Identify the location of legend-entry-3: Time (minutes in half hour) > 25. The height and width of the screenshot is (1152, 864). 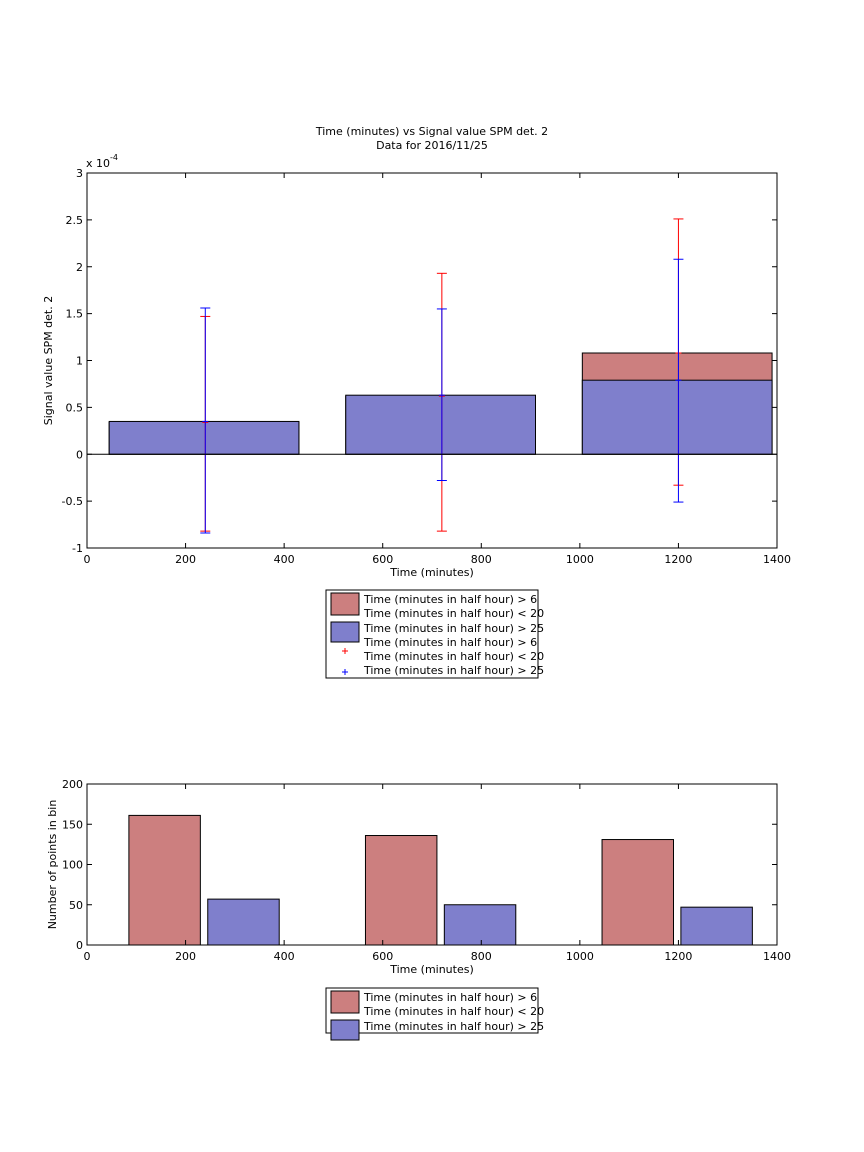
(443, 670).